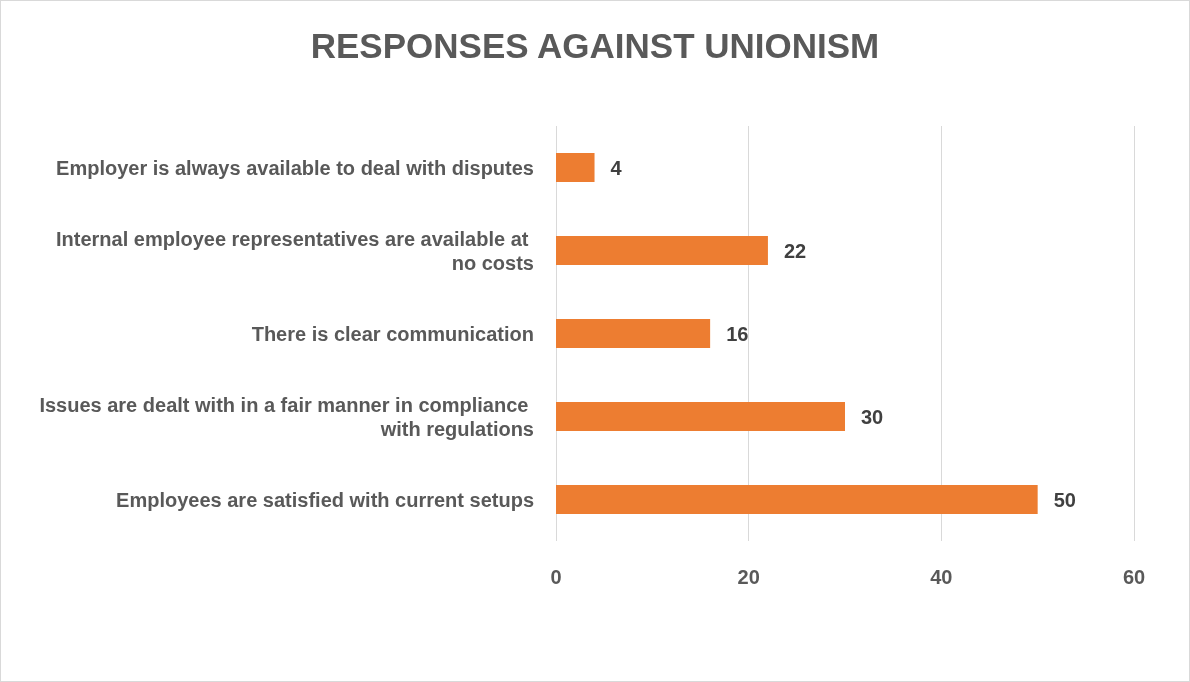 The height and width of the screenshot is (682, 1190). What do you see at coordinates (941, 577) in the screenshot?
I see `x-tick-label: 40` at bounding box center [941, 577].